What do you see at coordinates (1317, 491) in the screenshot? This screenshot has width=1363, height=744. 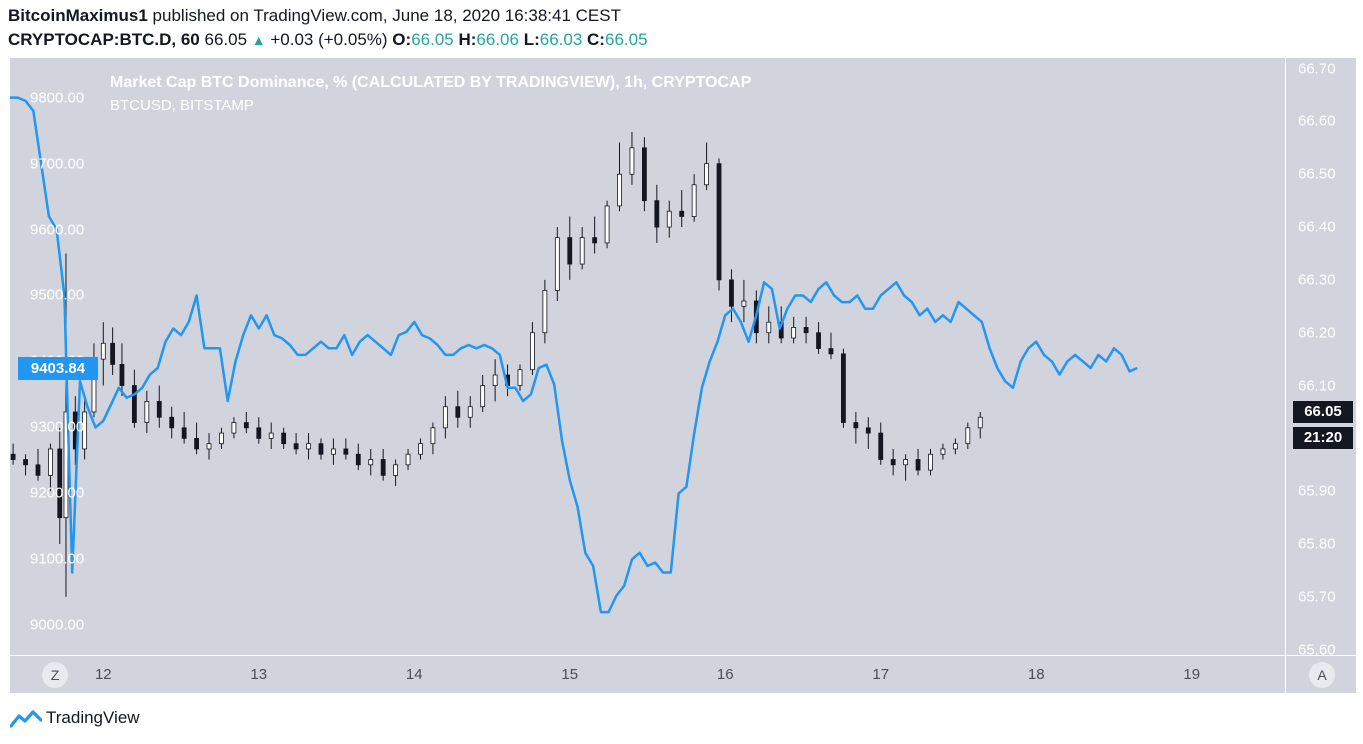 I see `right-axis-tick: 65.90` at bounding box center [1317, 491].